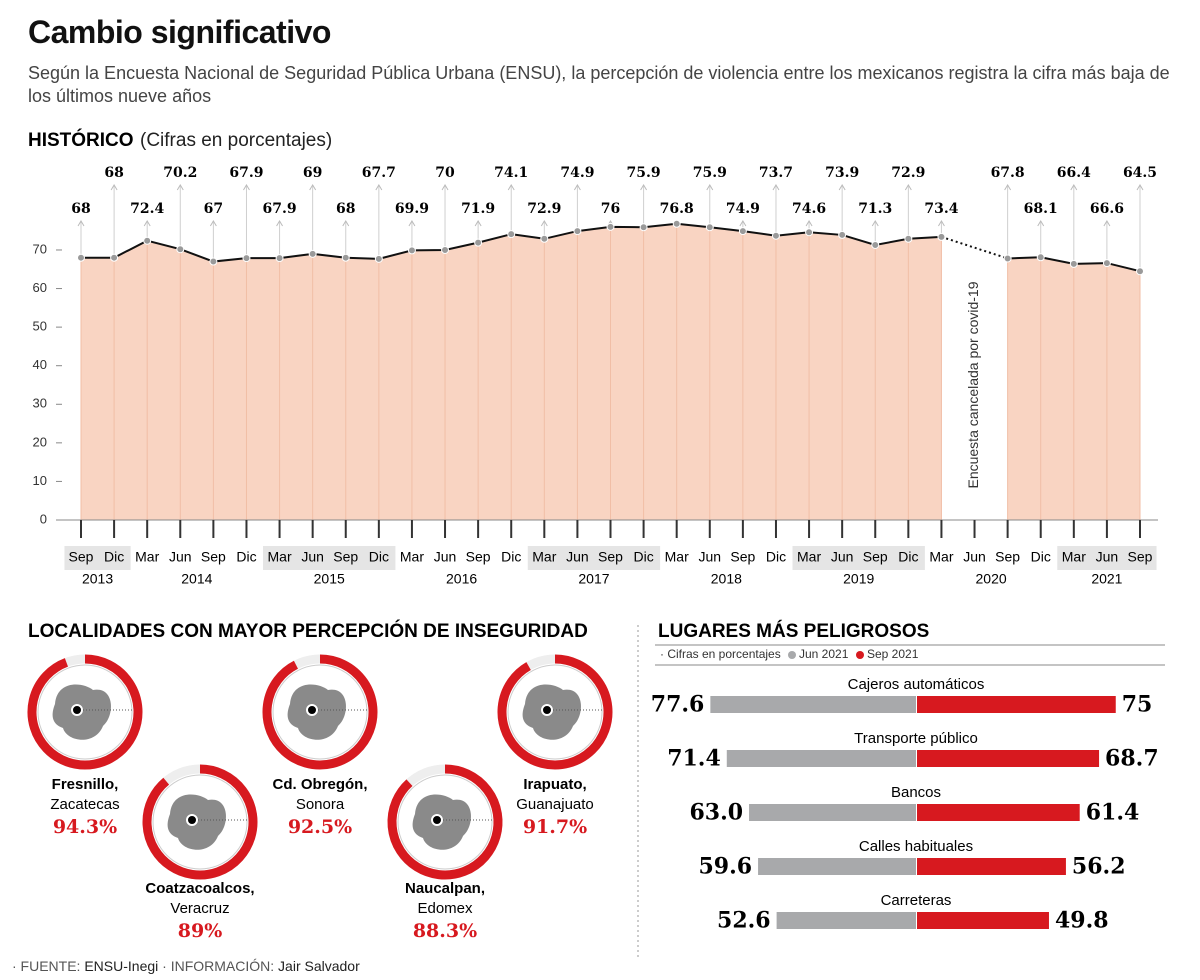  What do you see at coordinates (941, 209) in the screenshot?
I see `value-label: 73.4` at bounding box center [941, 209].